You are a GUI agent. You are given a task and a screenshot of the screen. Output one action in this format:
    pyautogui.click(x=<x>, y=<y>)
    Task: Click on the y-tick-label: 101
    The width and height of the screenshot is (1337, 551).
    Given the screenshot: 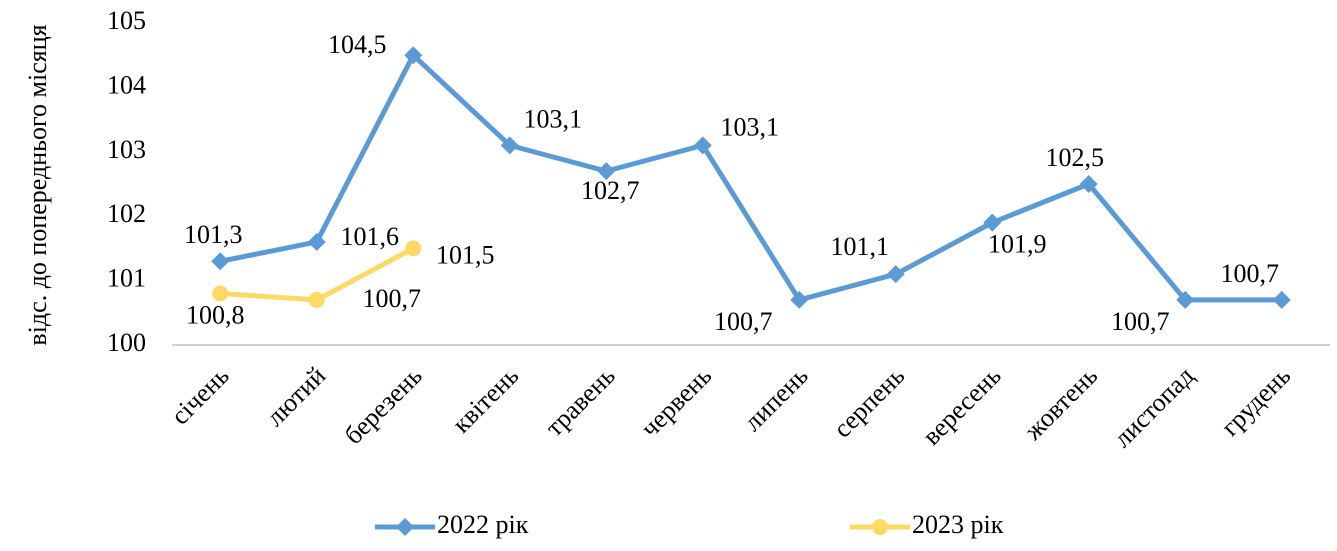 What is the action you would take?
    pyautogui.click(x=126, y=278)
    